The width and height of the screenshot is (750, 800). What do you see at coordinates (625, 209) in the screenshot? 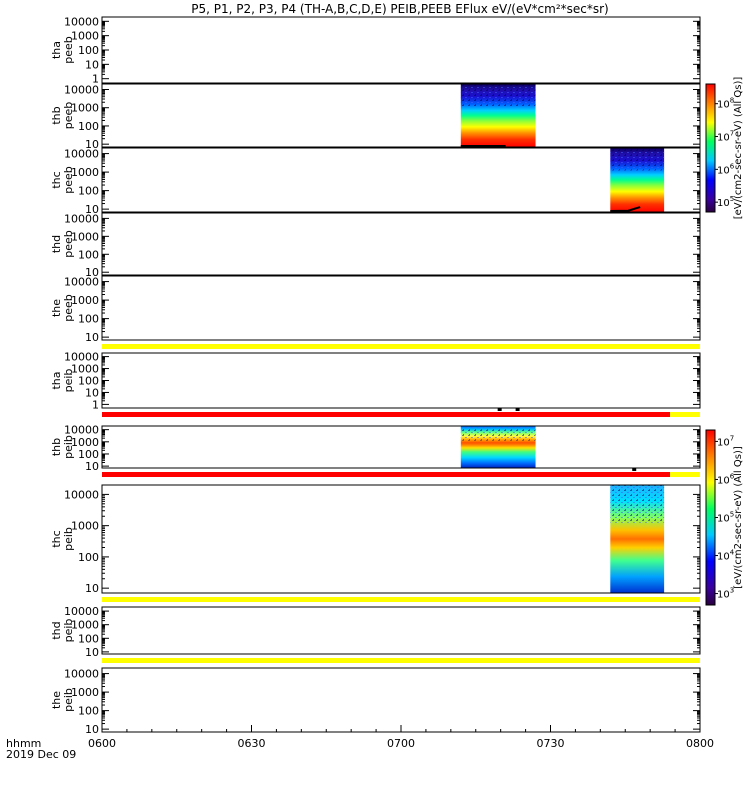
I see `spacecraft-potential-line` at bounding box center [625, 209].